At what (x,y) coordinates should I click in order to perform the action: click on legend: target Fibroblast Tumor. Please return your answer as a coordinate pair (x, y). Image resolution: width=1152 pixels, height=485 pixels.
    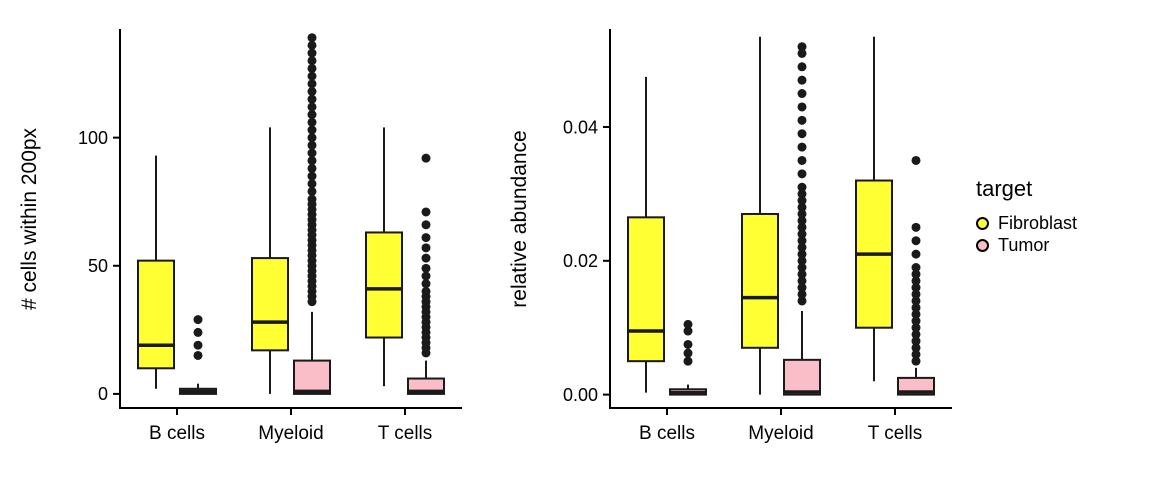
    Looking at the image, I should click on (1026, 216).